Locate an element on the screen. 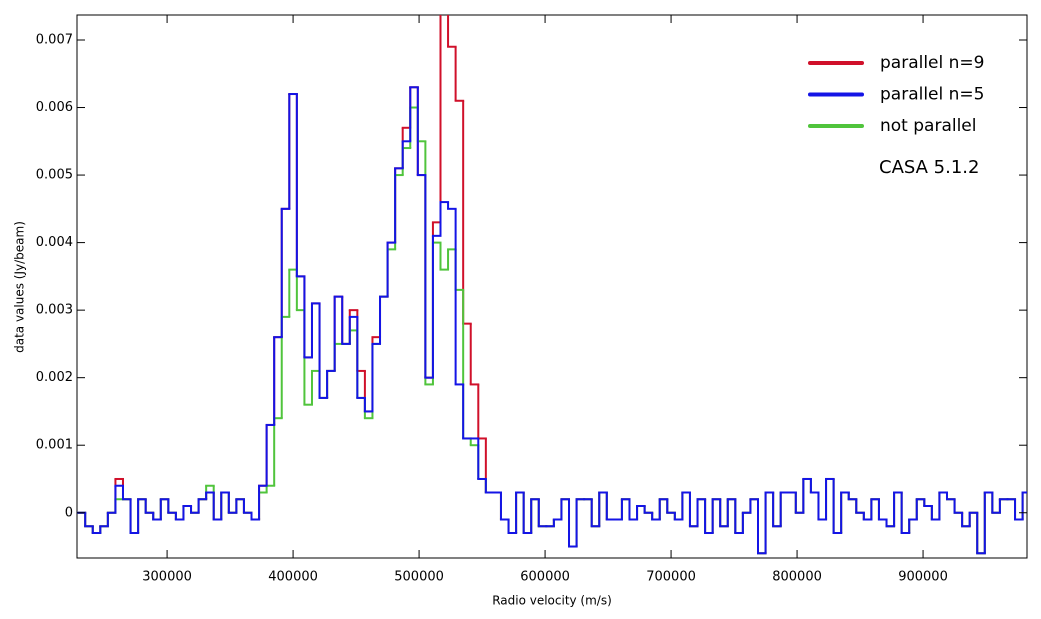 This screenshot has width=1041, height=619. y-tick-label: 0.001 is located at coordinates (54, 445).